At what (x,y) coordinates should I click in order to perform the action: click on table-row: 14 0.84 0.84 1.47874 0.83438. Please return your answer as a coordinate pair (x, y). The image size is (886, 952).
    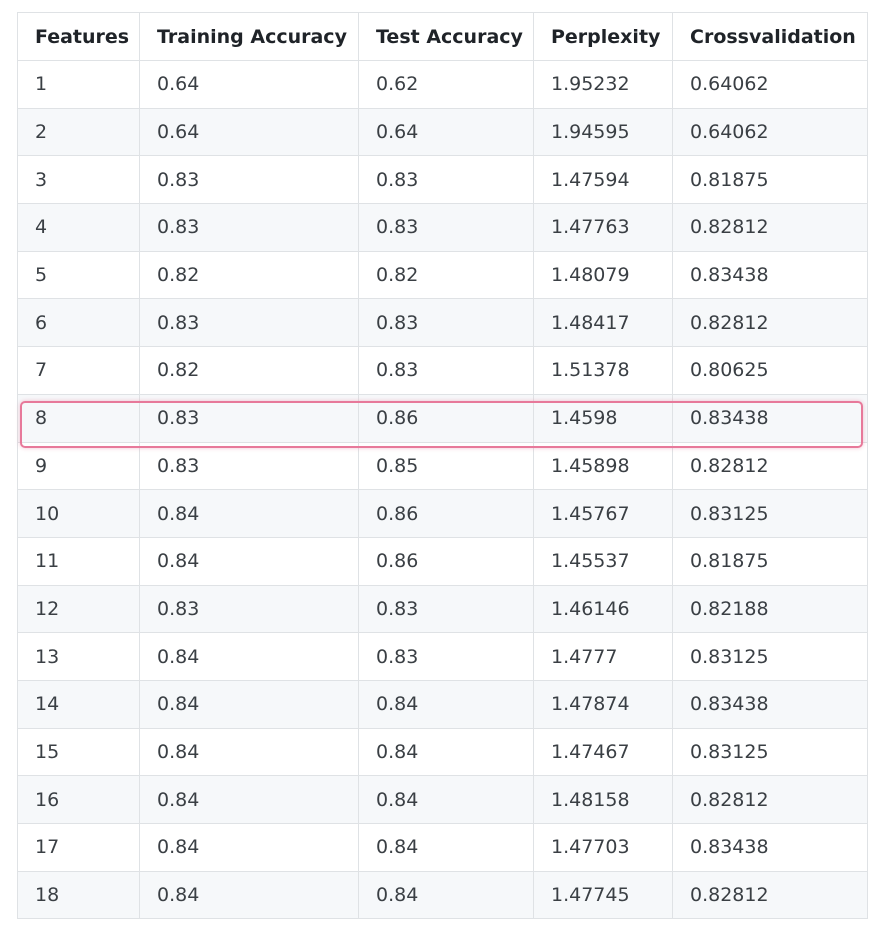
    Looking at the image, I should click on (442, 704).